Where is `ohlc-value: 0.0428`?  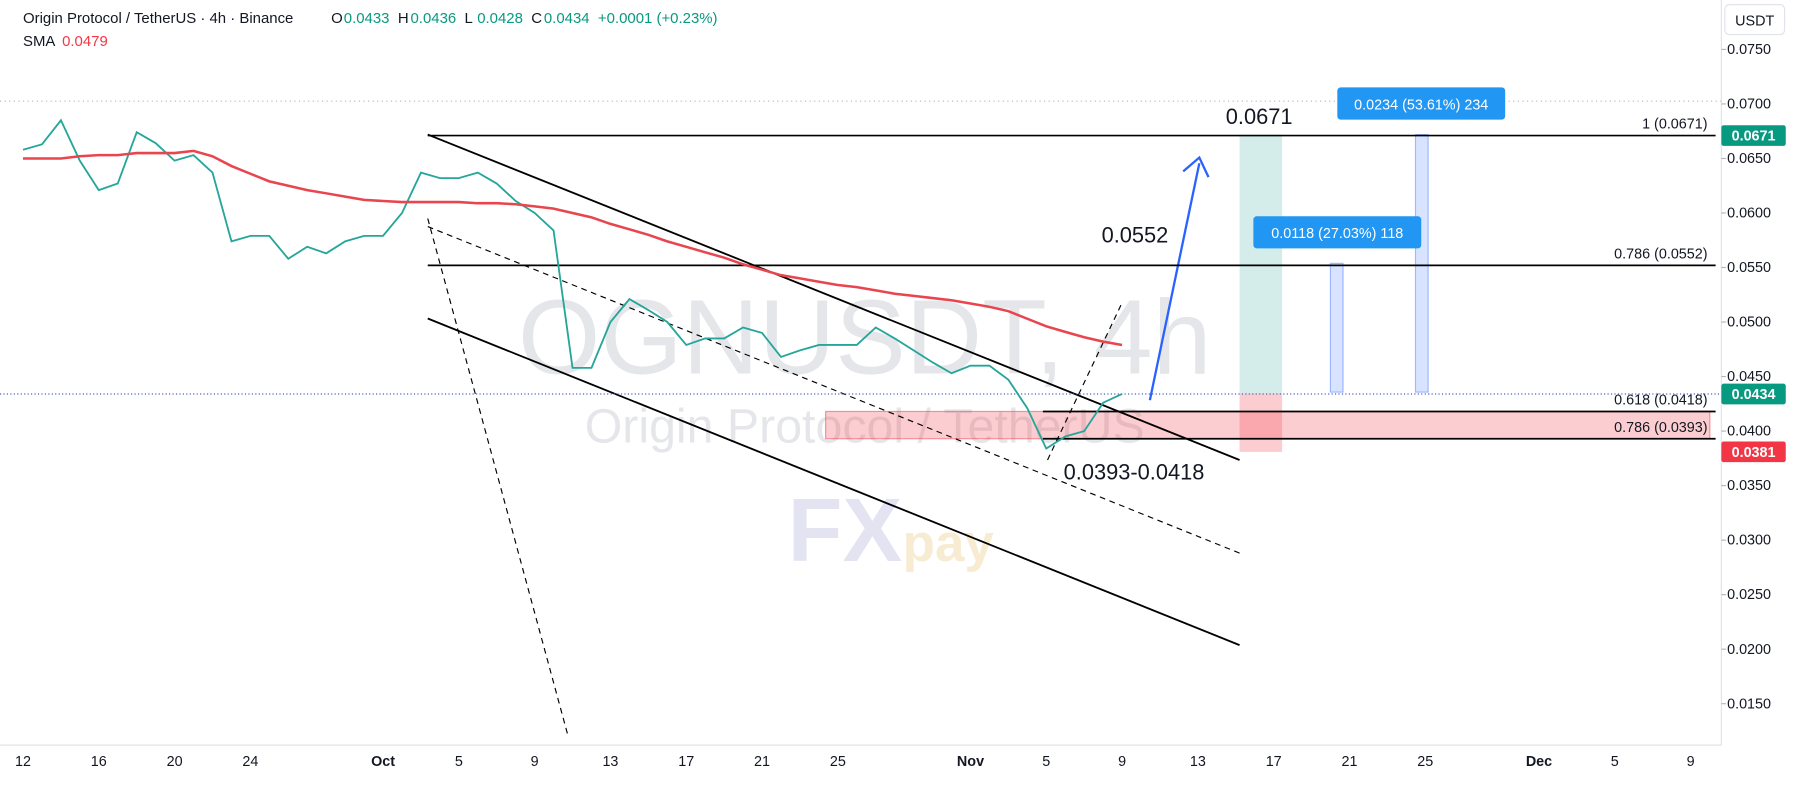
ohlc-value: 0.0428 is located at coordinates (500, 18).